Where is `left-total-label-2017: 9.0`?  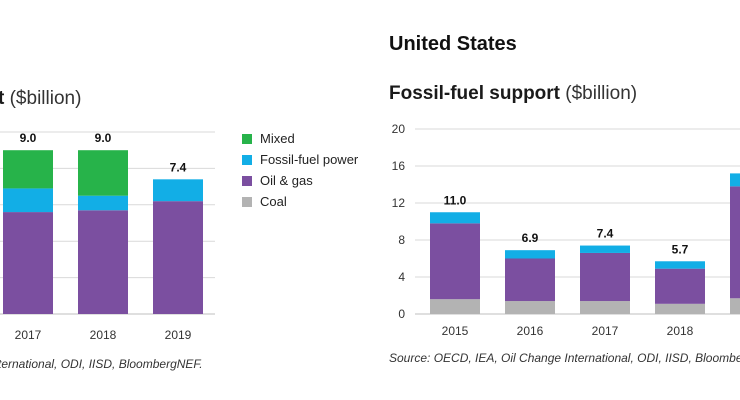 left-total-label-2017: 9.0 is located at coordinates (28, 138).